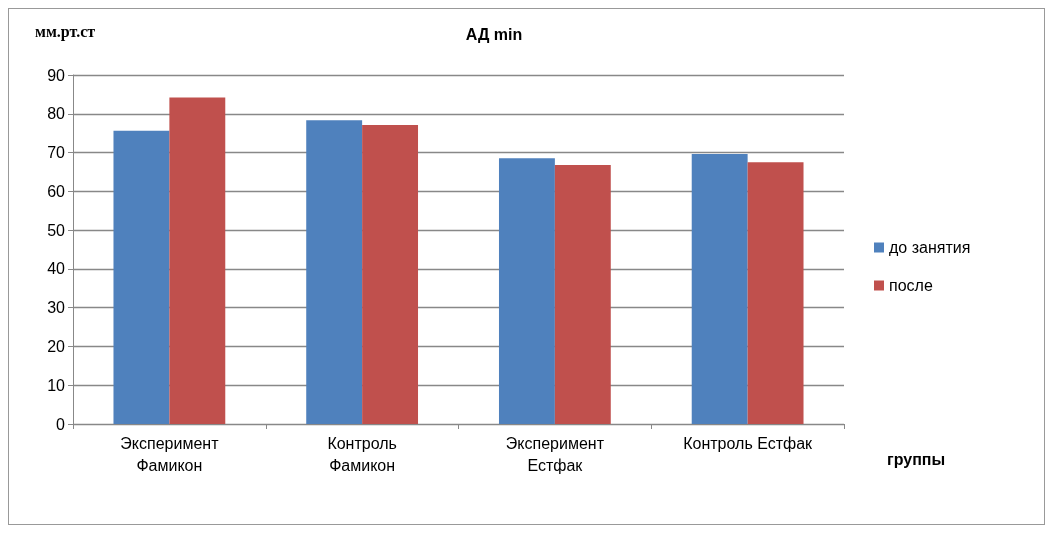 This screenshot has width=1053, height=539. I want to click on y-tick-label: 20, so click(56, 346).